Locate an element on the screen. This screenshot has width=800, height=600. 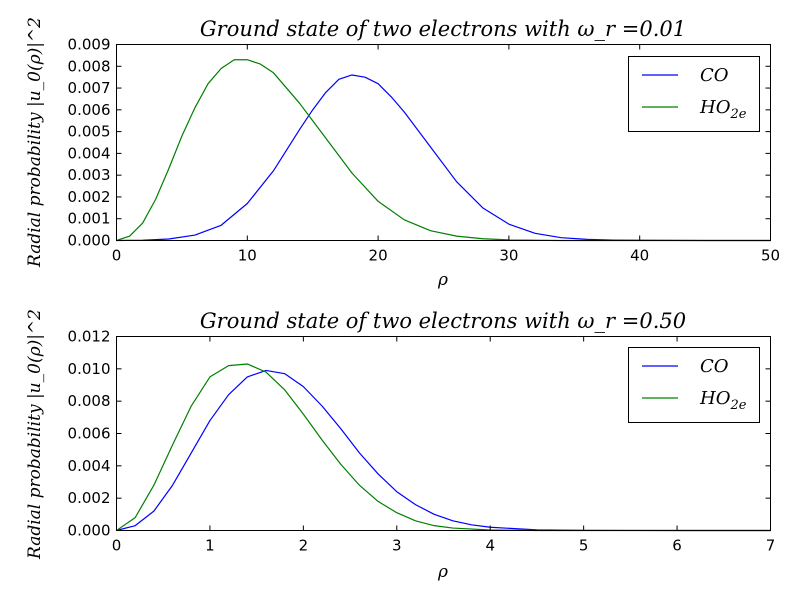
x-tick-label: 20 is located at coordinates (378, 256).